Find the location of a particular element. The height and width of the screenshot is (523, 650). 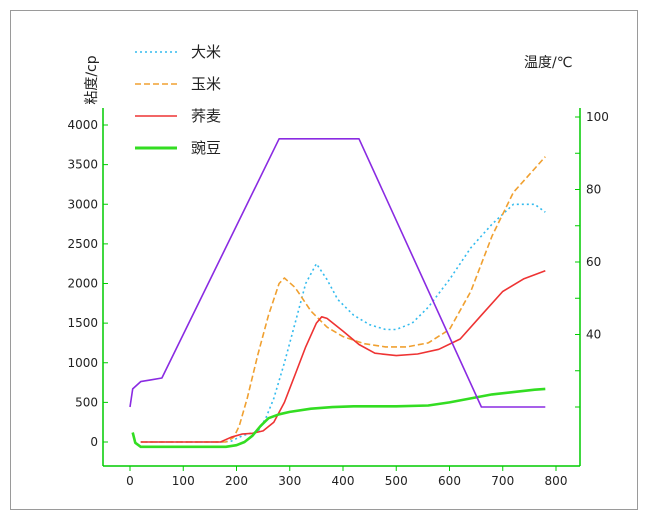

y-axis-left-label: 粘度/cp is located at coordinates (92, 79).